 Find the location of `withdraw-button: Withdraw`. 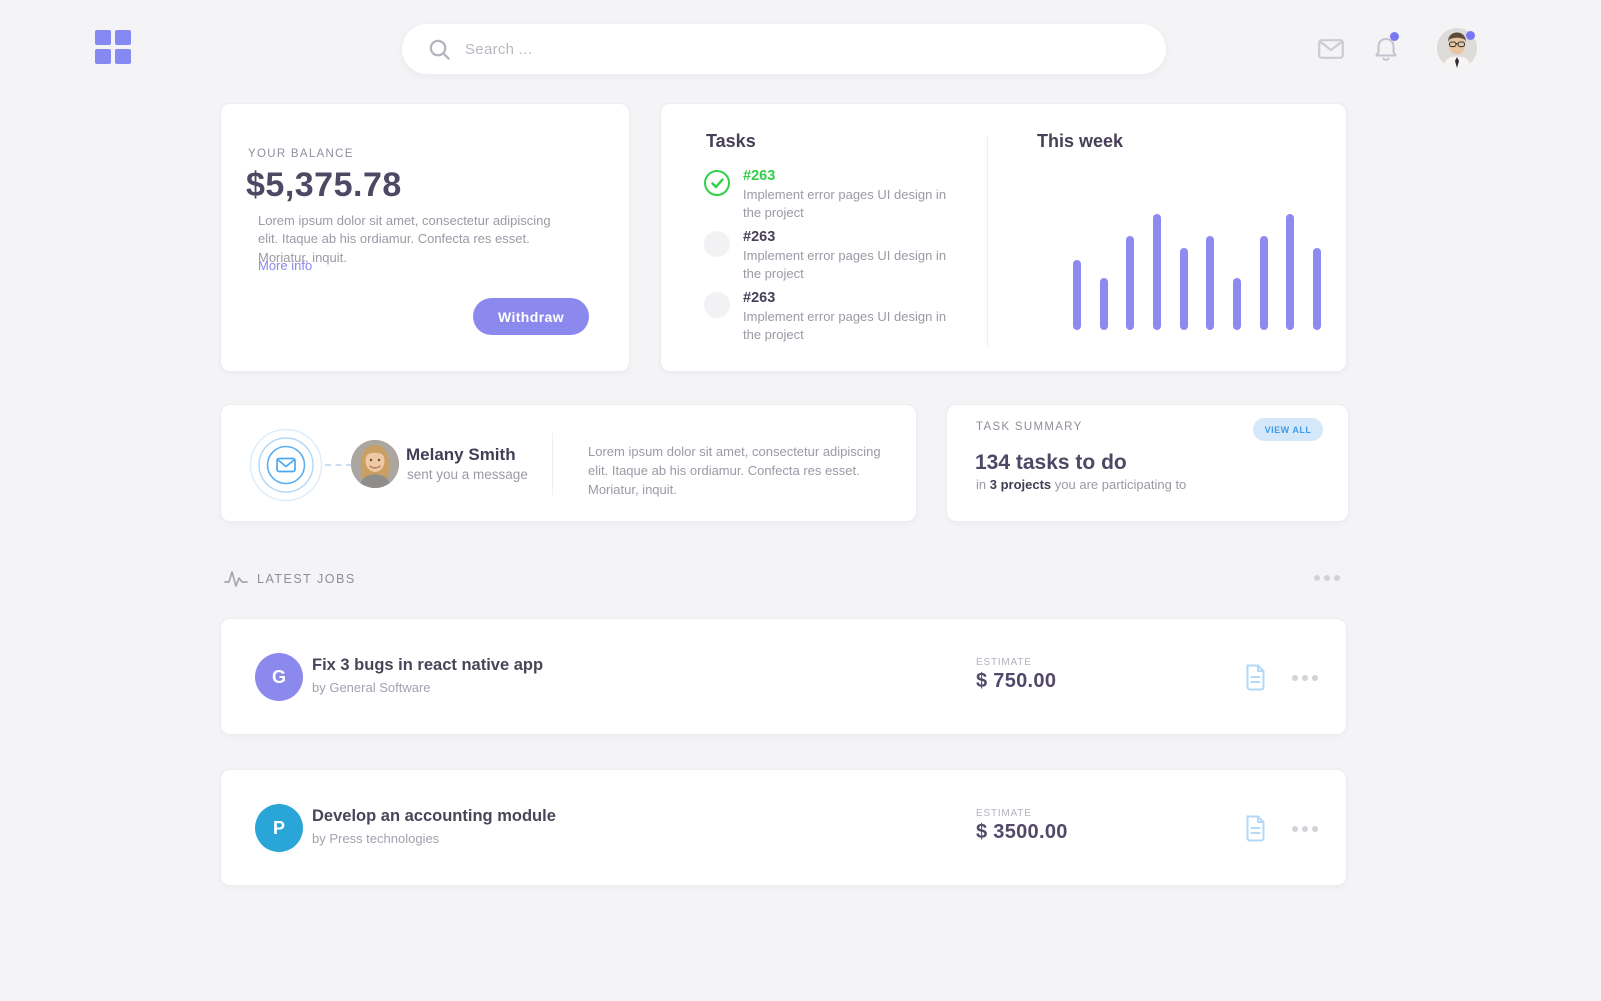

withdraw-button: Withdraw is located at coordinates (531, 316).